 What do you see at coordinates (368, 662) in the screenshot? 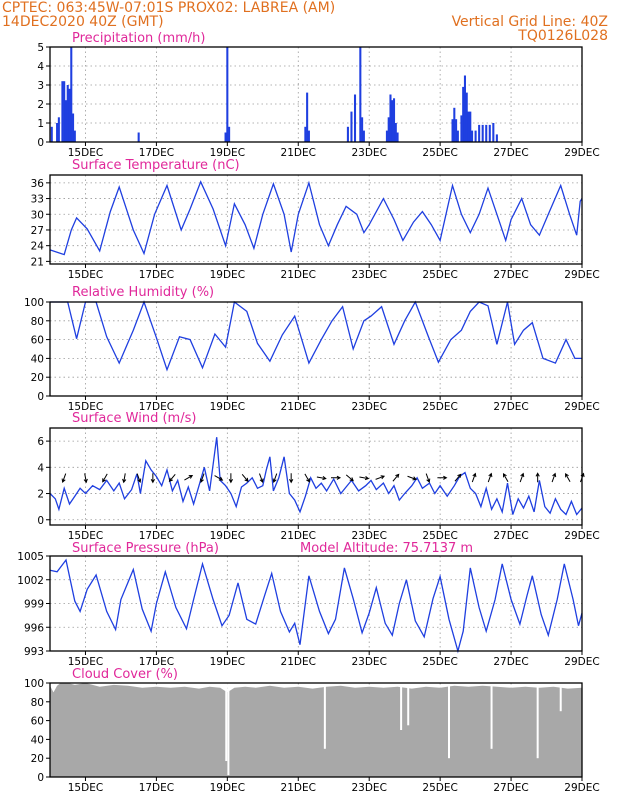
I see `xtick-label-pres-4: 23DEC` at bounding box center [368, 662].